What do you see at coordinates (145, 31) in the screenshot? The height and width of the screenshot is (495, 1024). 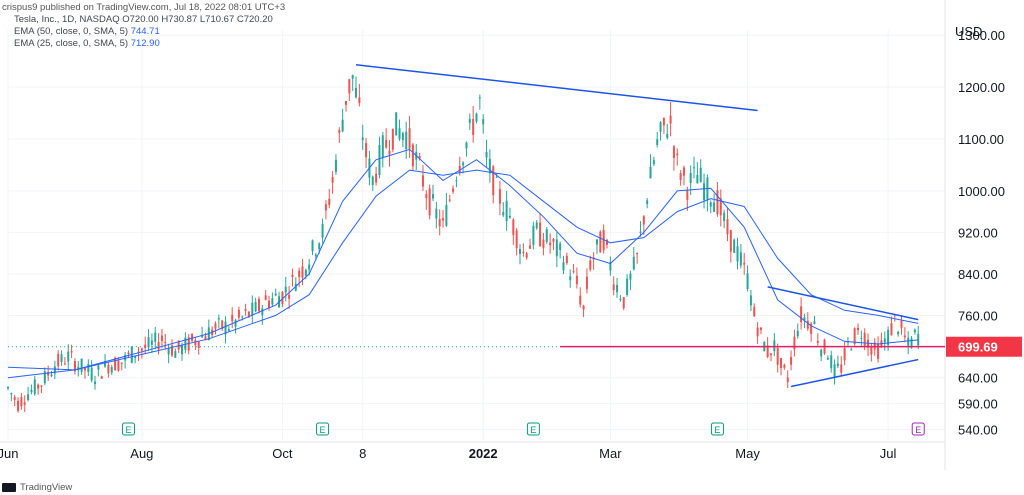 I see `ema50-value: 744.71` at bounding box center [145, 31].